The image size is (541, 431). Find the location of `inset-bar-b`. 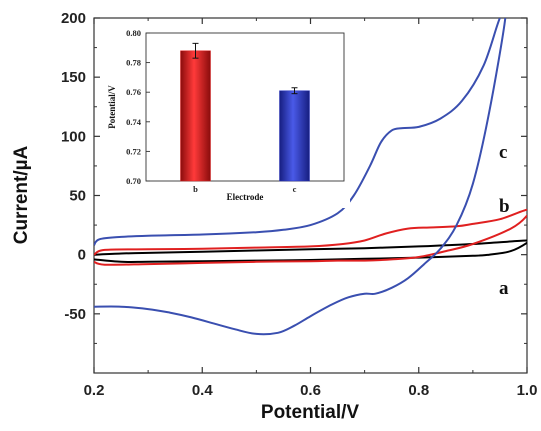

inset-bar-b is located at coordinates (195, 116).